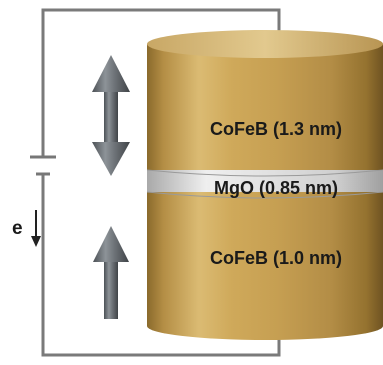  I want to click on arrow-down-icon, so click(36, 228).